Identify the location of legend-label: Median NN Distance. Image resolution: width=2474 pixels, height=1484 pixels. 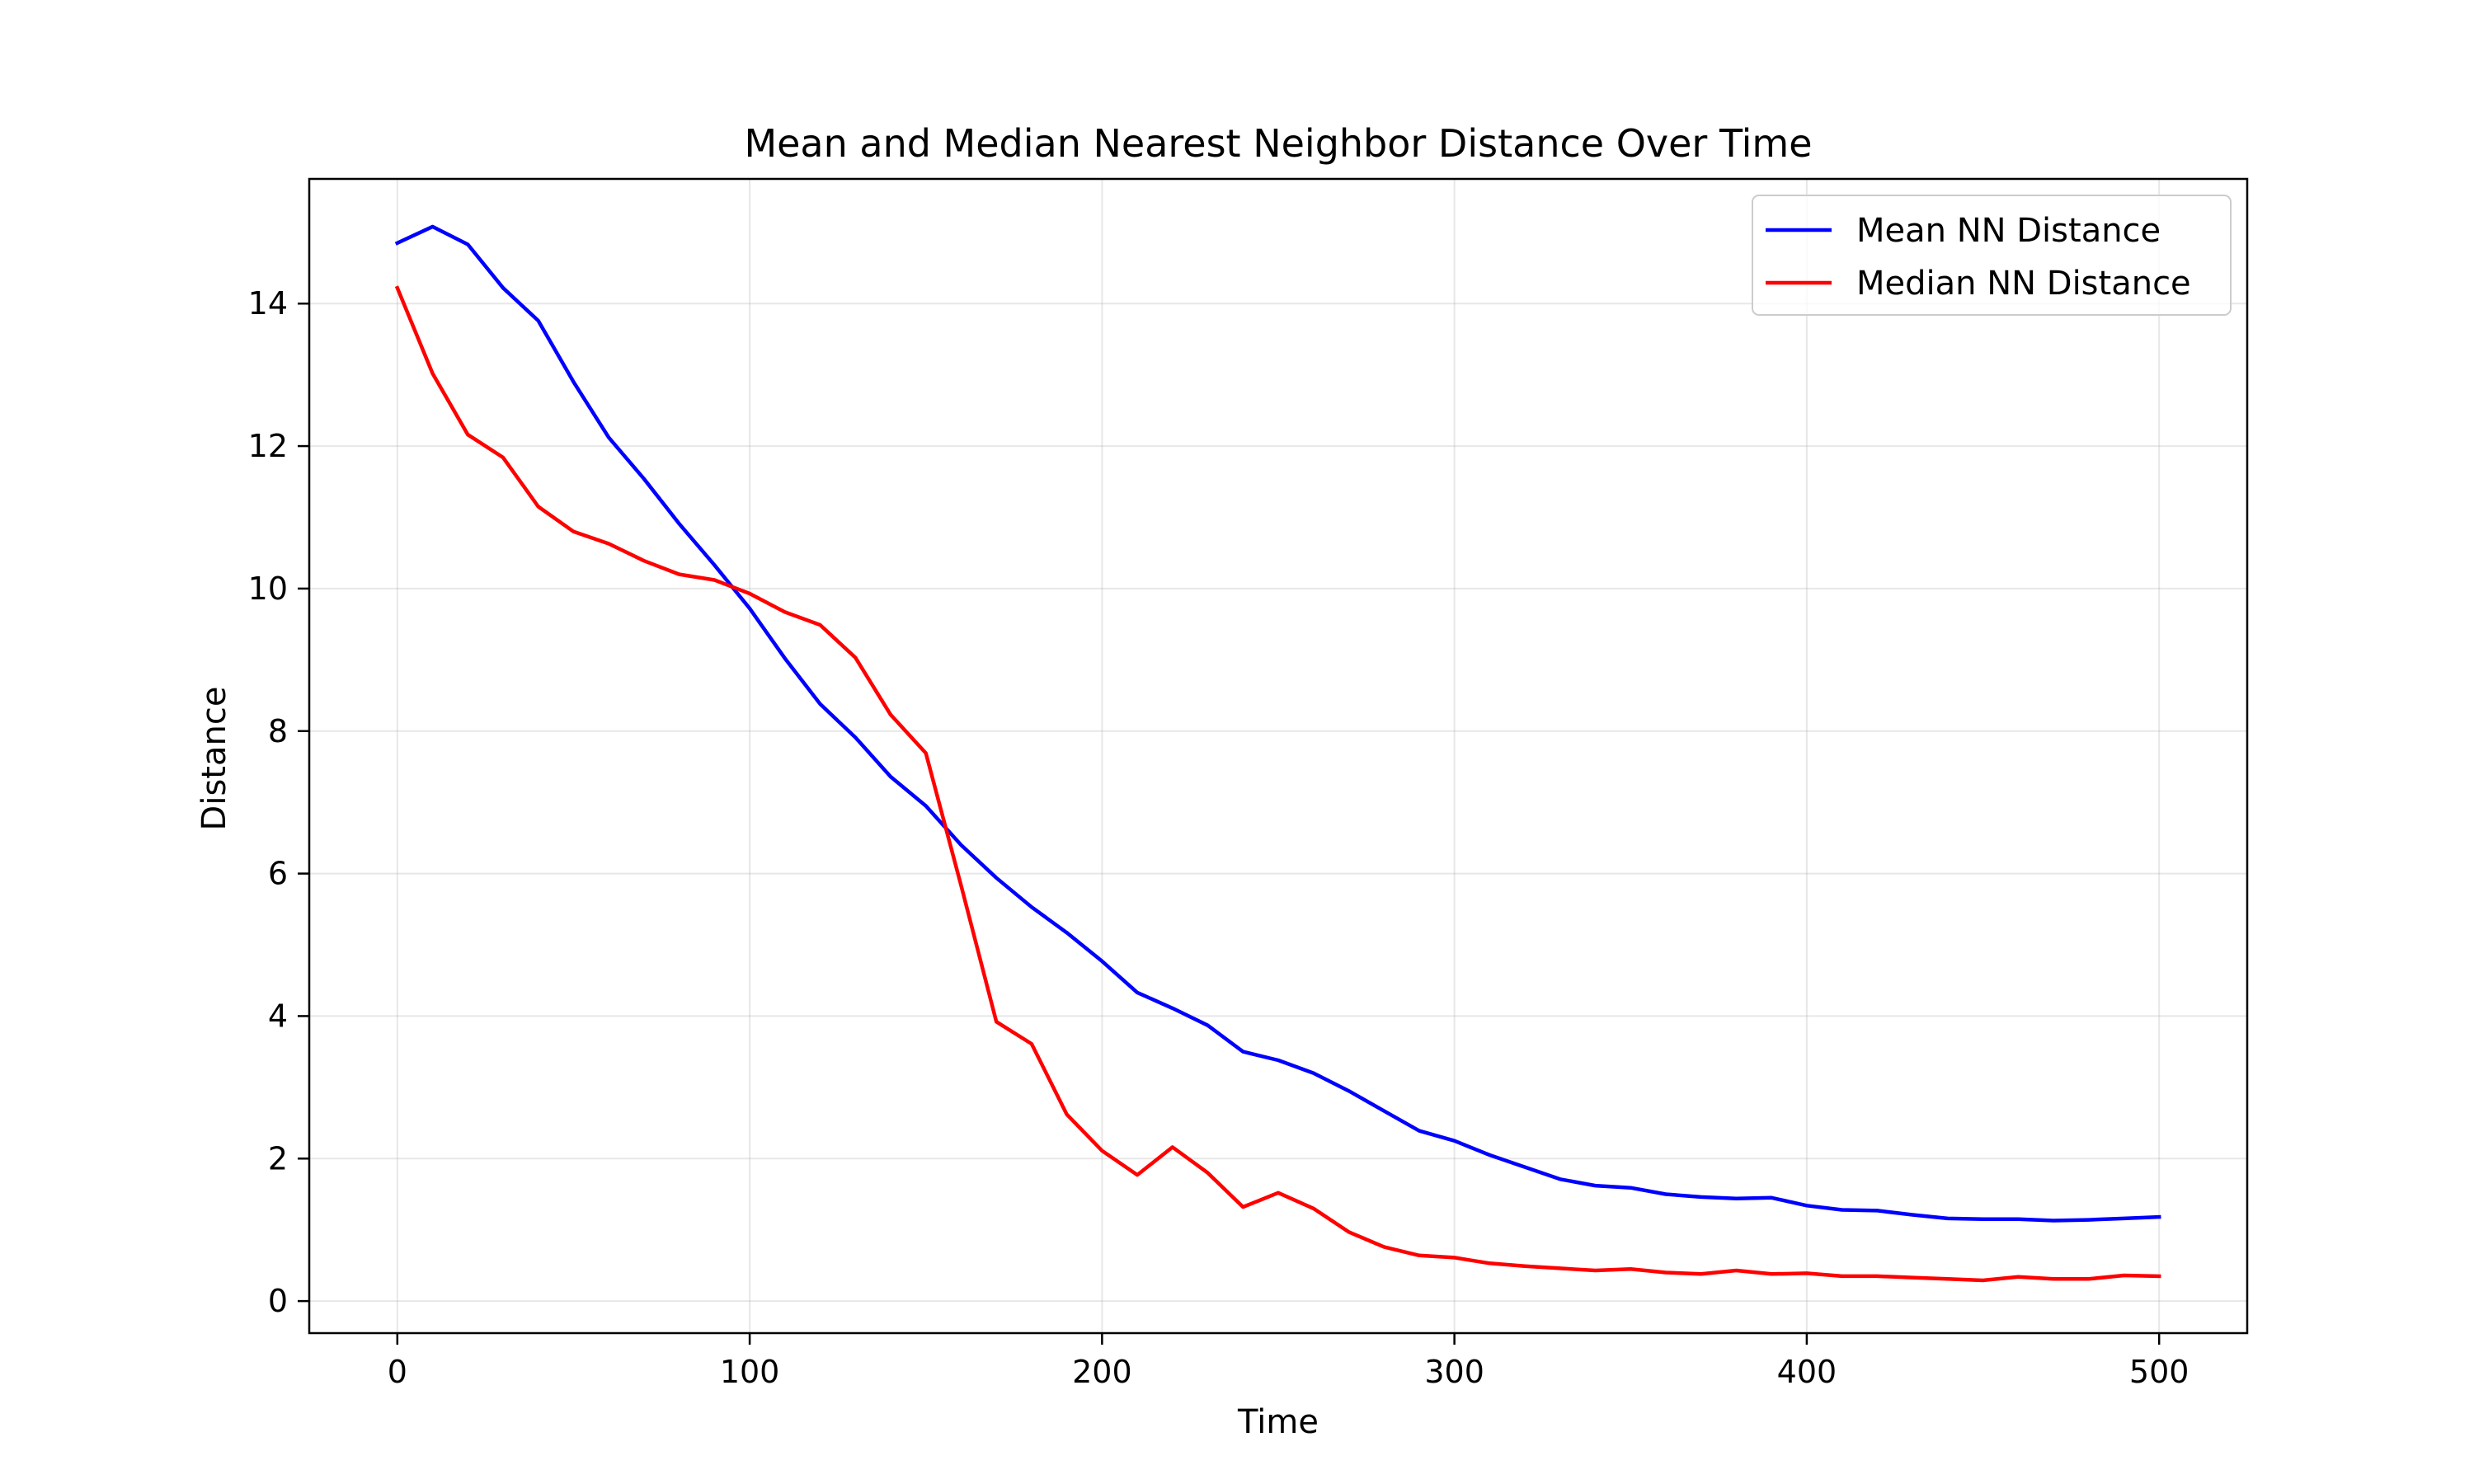
(2023, 284).